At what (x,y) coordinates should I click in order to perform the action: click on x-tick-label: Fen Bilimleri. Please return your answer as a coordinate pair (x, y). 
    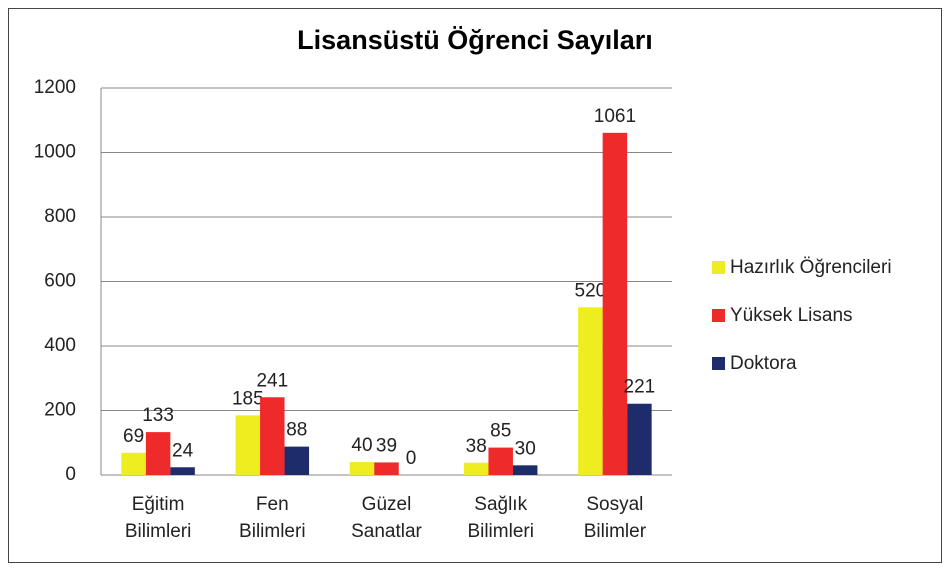
    Looking at the image, I should click on (272, 518).